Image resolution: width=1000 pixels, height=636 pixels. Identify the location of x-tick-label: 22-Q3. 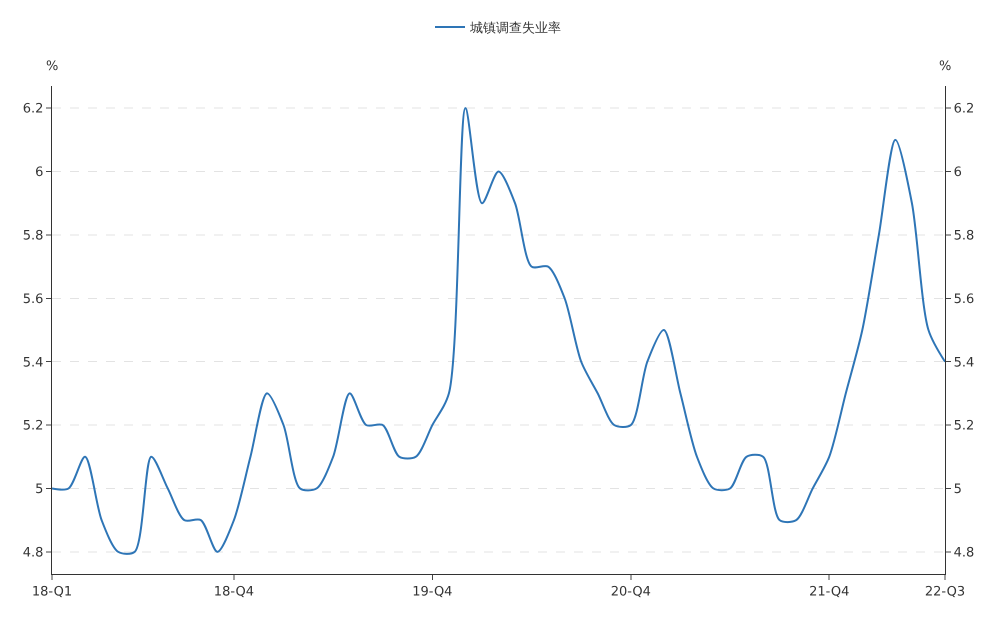
(945, 592).